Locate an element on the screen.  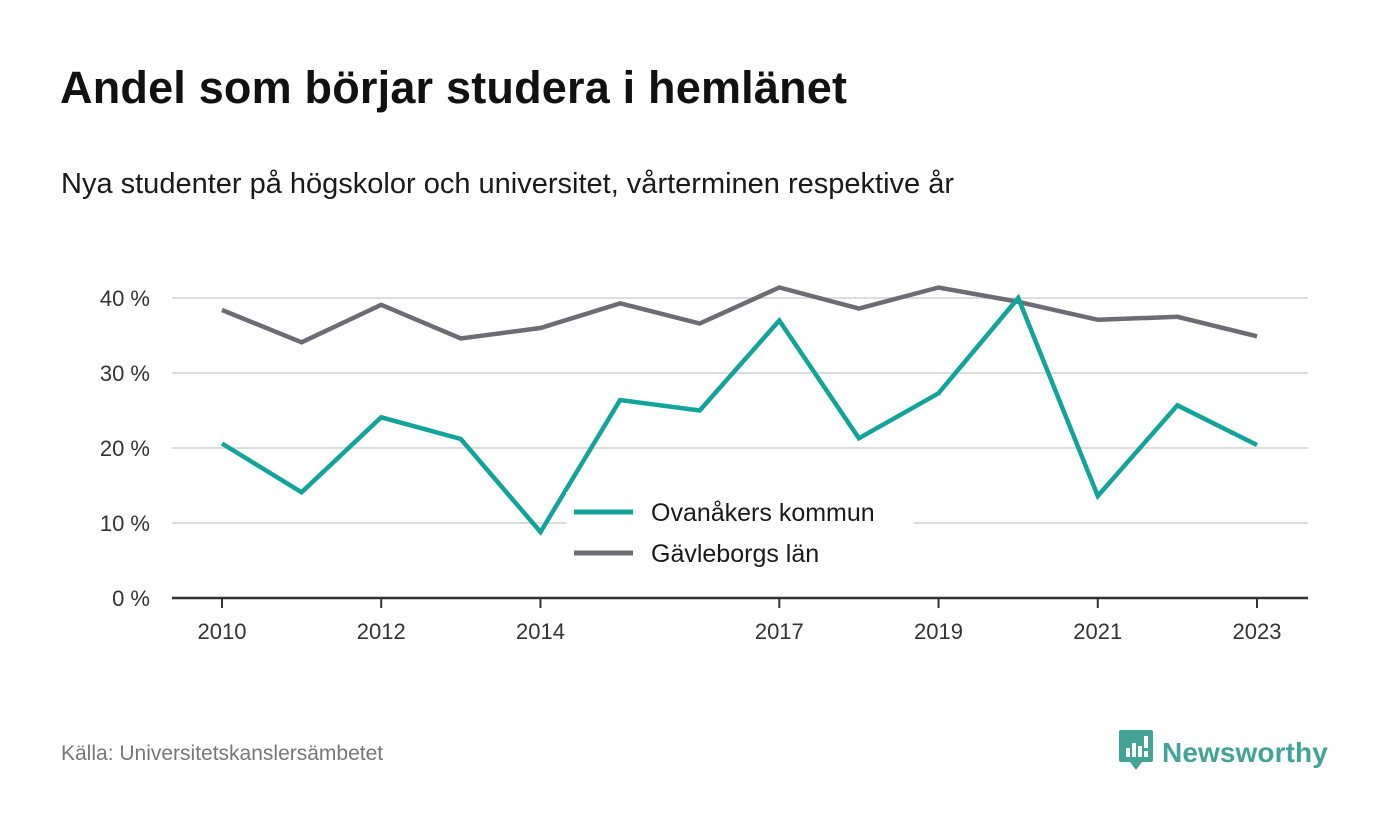
y-tick-label: 0 % is located at coordinates (131, 598).